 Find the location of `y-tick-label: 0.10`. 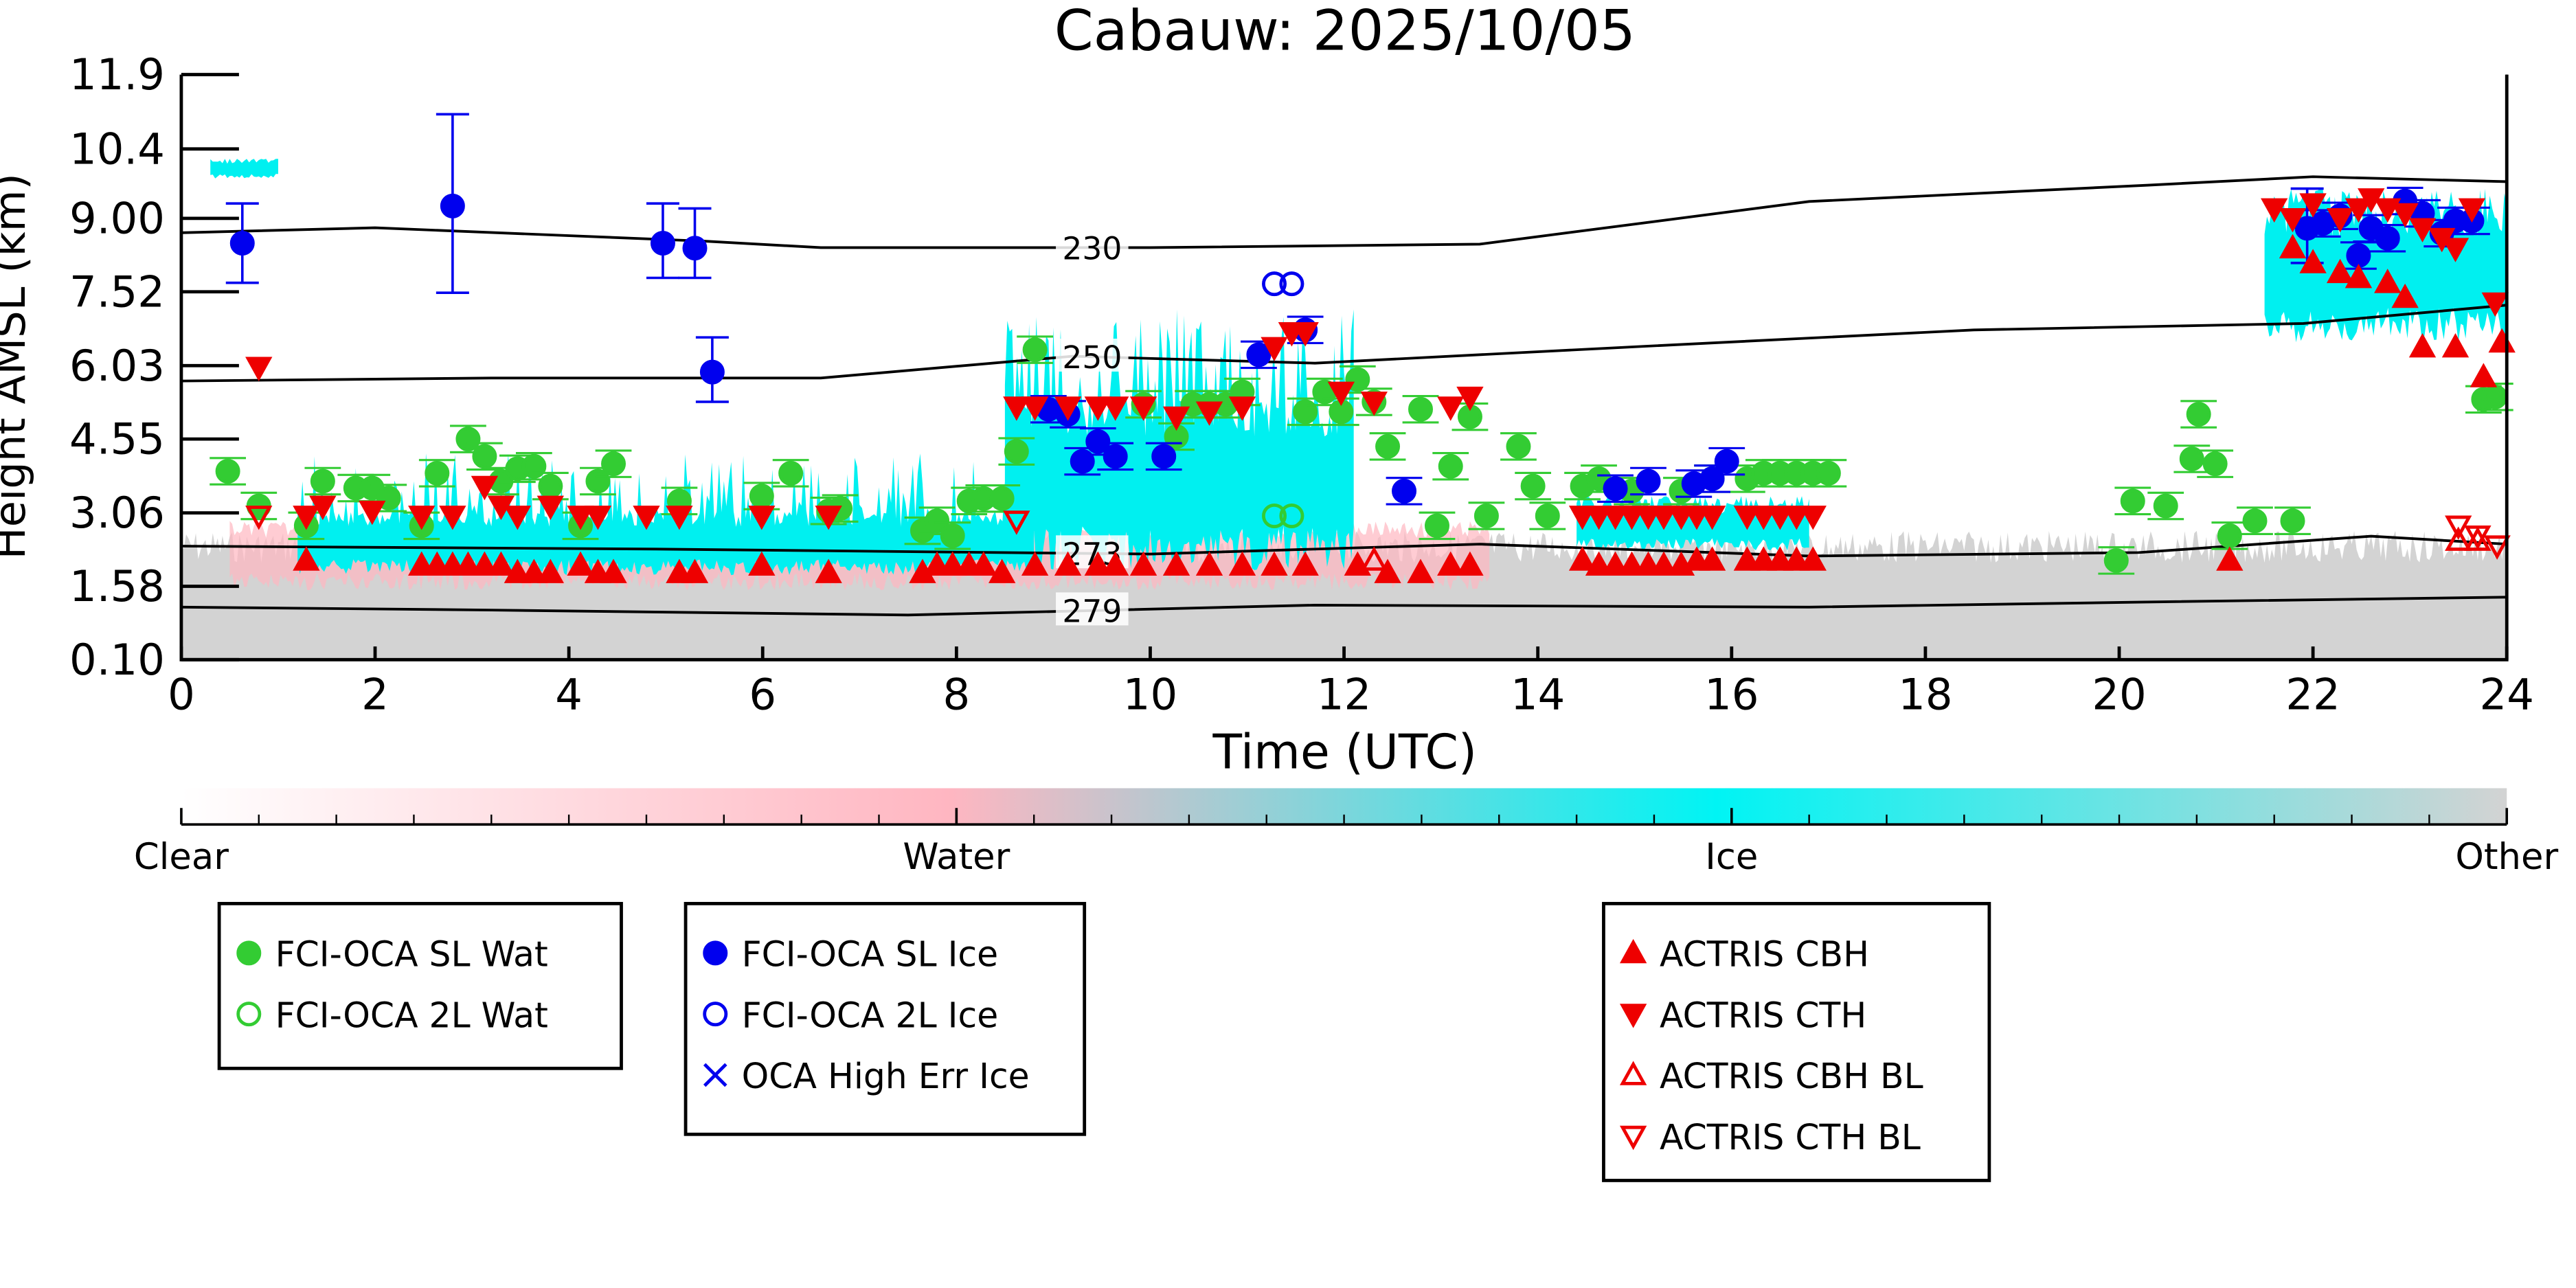

y-tick-label: 0.10 is located at coordinates (117, 660).